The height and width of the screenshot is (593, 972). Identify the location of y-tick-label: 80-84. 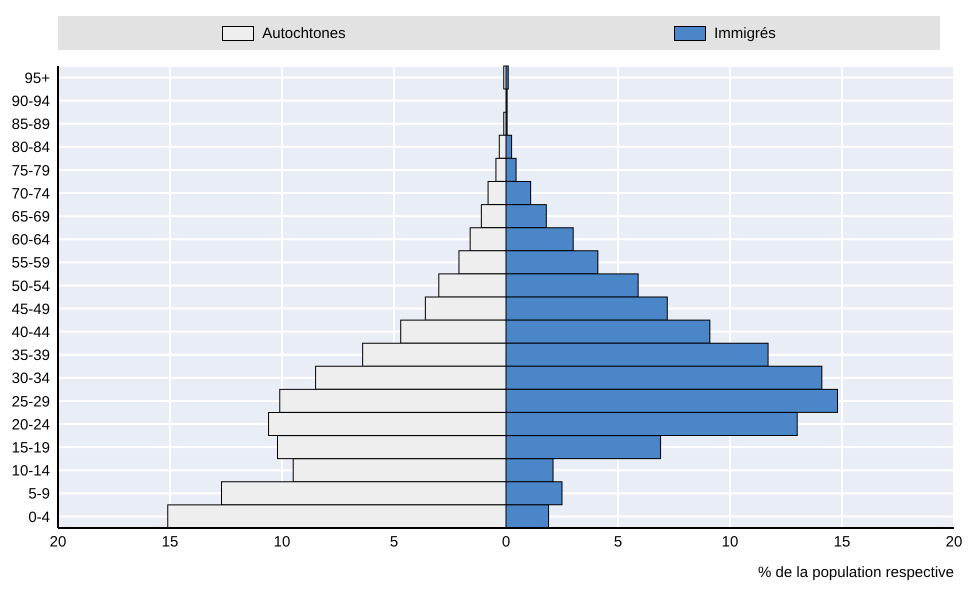
(31, 147).